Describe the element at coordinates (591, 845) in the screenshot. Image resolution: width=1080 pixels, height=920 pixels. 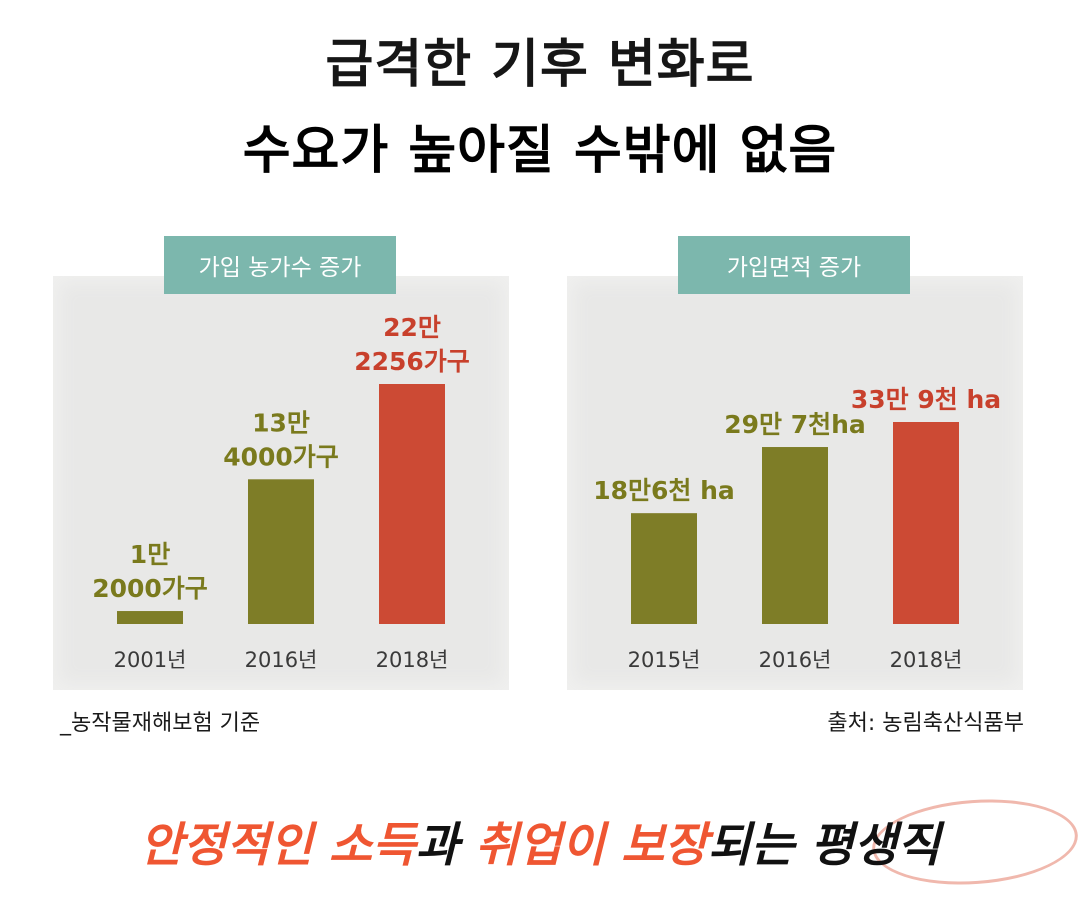
I see `slogan-part-3: 취업이 보장` at that location.